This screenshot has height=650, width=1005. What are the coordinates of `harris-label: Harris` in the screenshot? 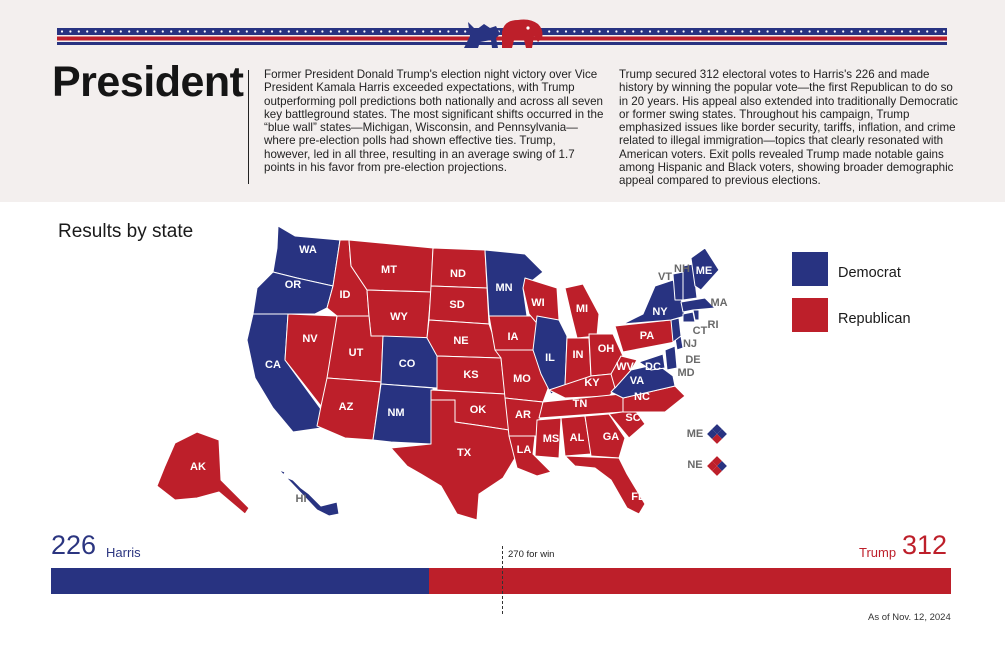 It's located at (123, 552).